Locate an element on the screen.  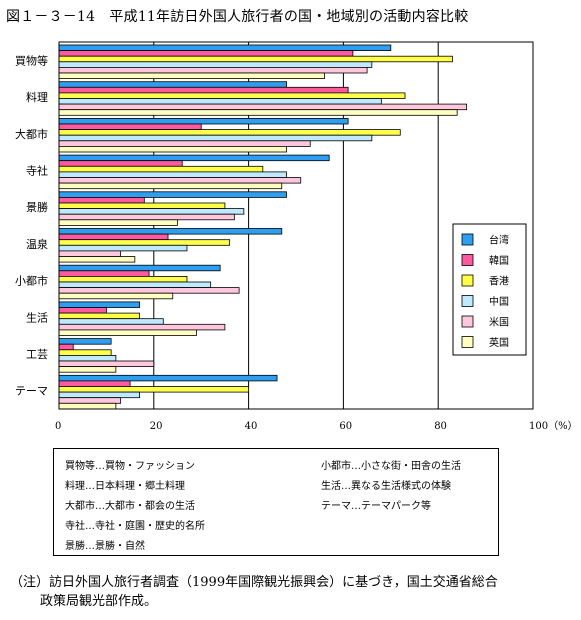
legend-label: 香港 is located at coordinates (499, 282).